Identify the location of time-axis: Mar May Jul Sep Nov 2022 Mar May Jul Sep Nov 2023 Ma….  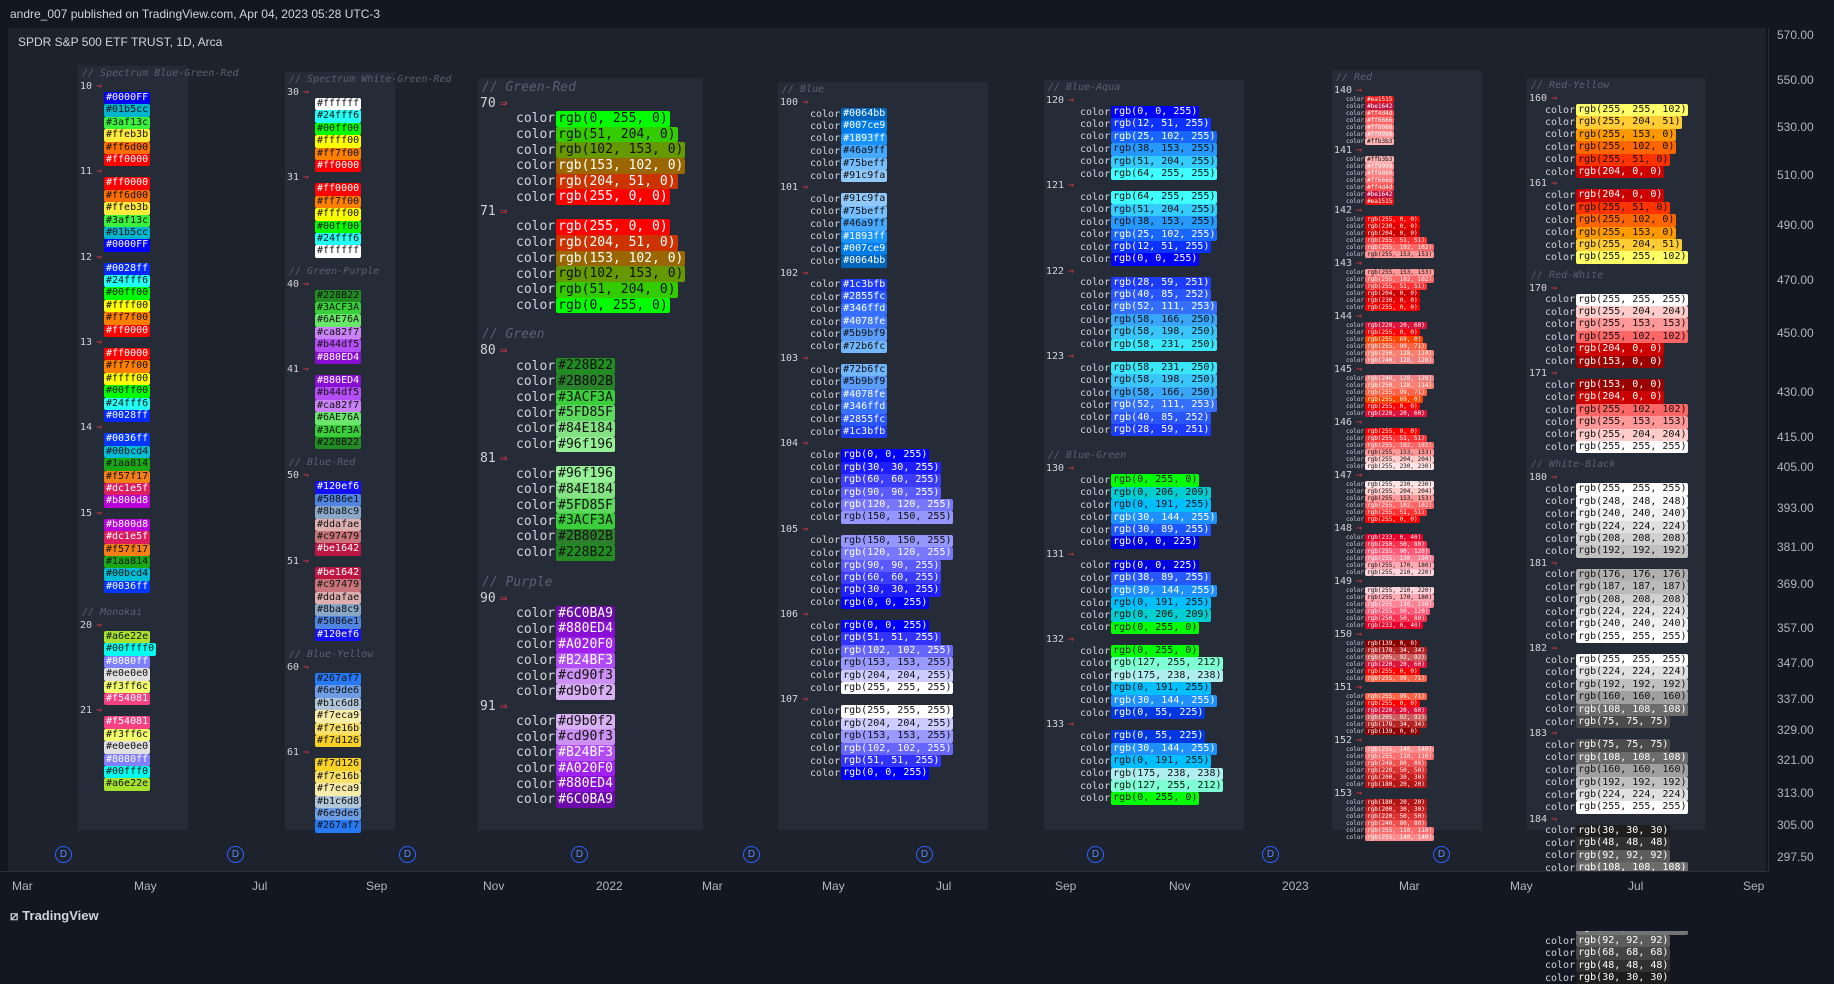
(884, 885).